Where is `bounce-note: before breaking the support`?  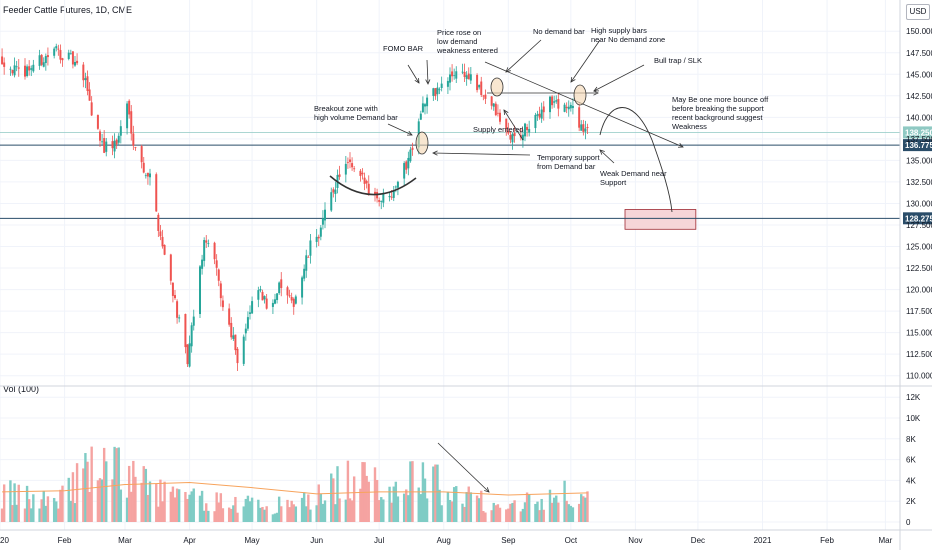 bounce-note: before breaking the support is located at coordinates (718, 108).